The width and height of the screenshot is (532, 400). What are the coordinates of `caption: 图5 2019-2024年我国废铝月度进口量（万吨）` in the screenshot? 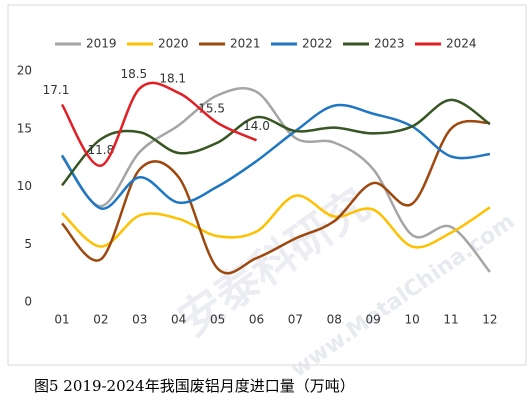 It's located at (194, 386).